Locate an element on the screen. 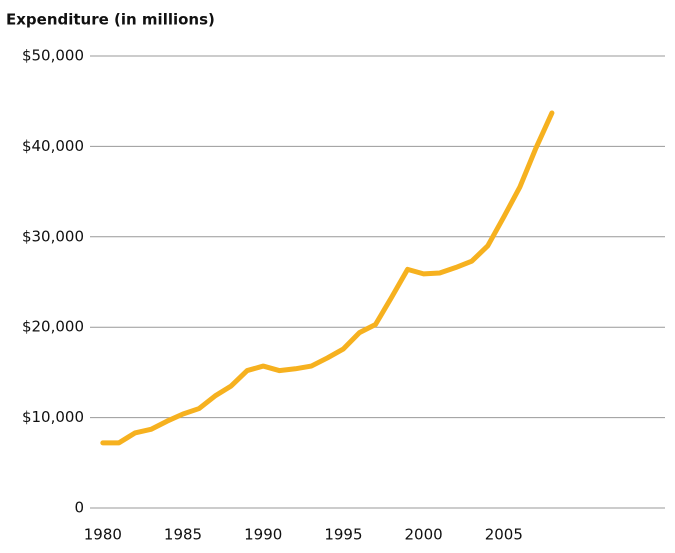 The image size is (675, 553). y-tick-label: $40,000 is located at coordinates (53, 146).